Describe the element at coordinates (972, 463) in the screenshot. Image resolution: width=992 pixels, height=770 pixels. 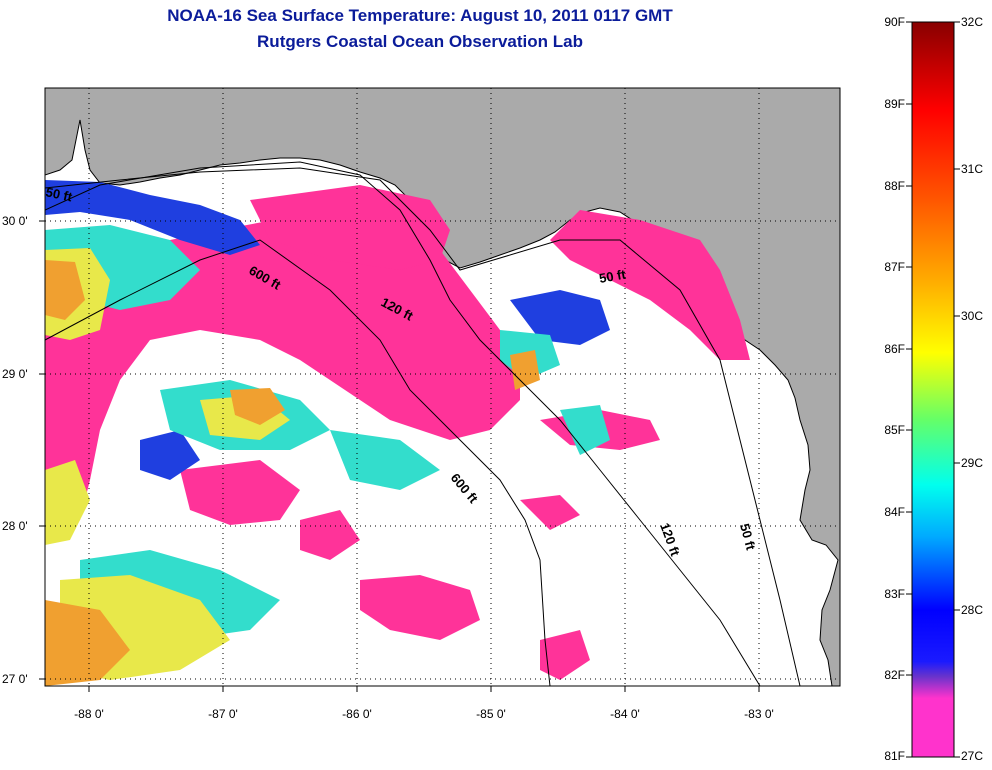
I see `colorbar-c-label: 29C` at that location.